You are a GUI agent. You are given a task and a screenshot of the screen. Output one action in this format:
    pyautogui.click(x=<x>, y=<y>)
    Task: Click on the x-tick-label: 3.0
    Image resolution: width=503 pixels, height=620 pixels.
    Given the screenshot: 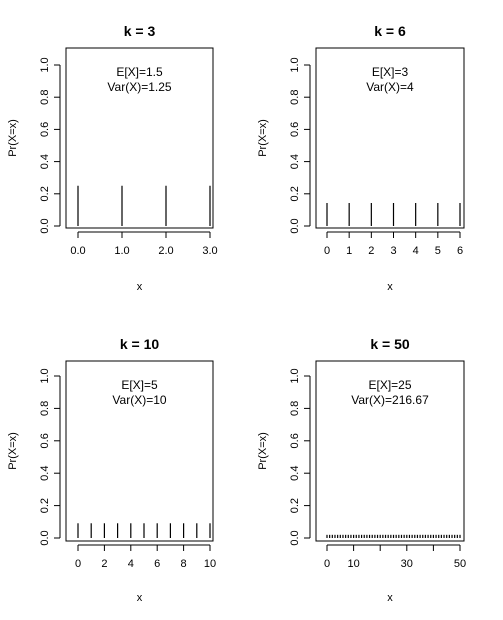 What is the action you would take?
    pyautogui.click(x=209, y=251)
    